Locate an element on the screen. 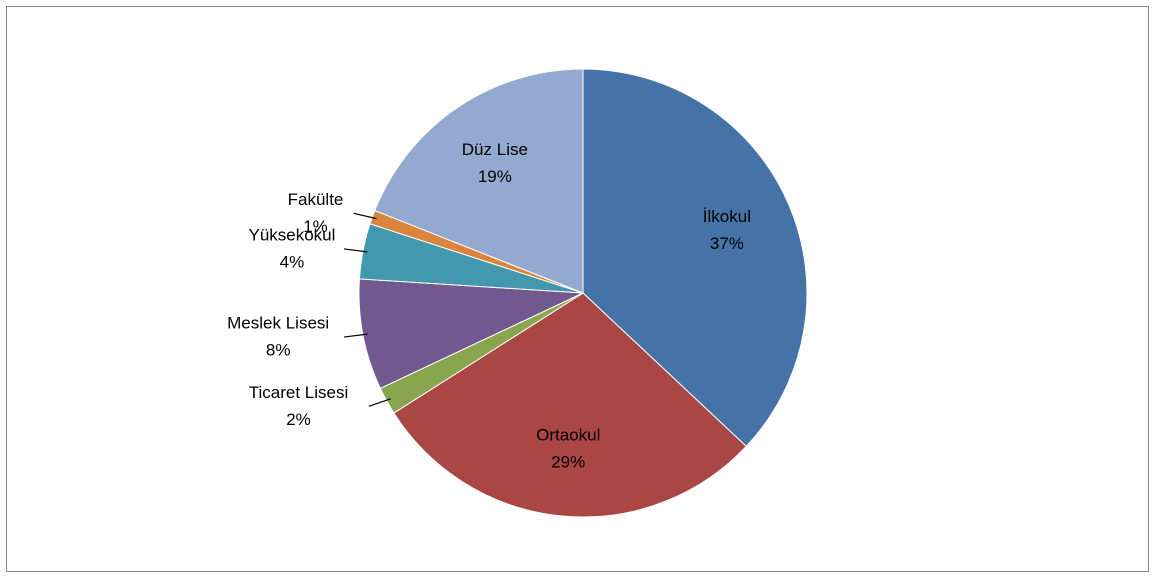 The width and height of the screenshot is (1155, 578). slice-label-value: 2% is located at coordinates (298, 419).